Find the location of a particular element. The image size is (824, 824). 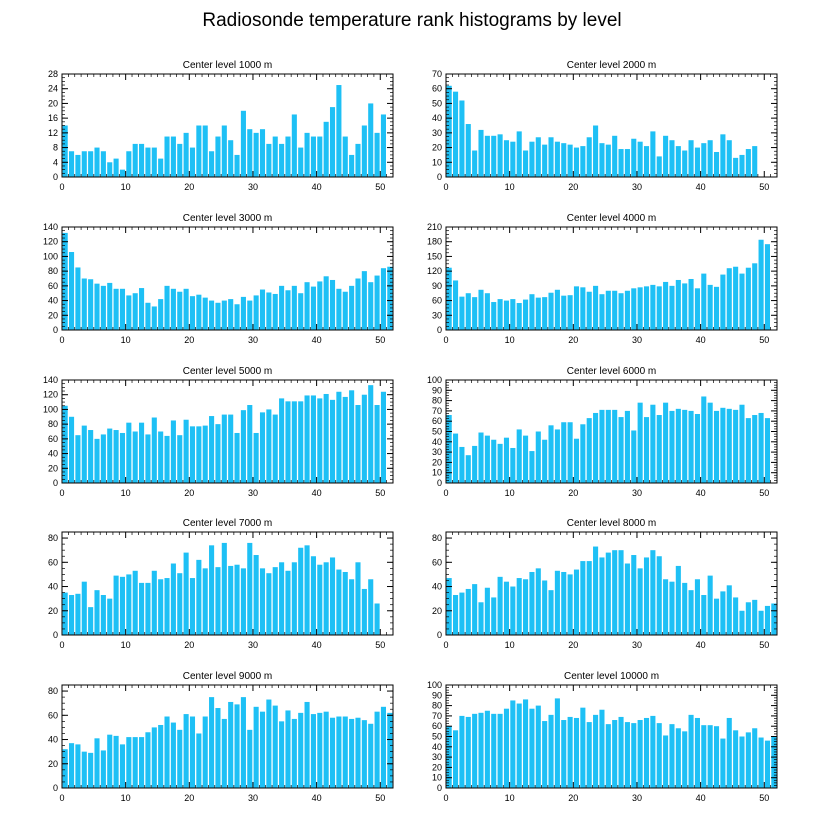

y-tick-label: 10 is located at coordinates (437, 778).